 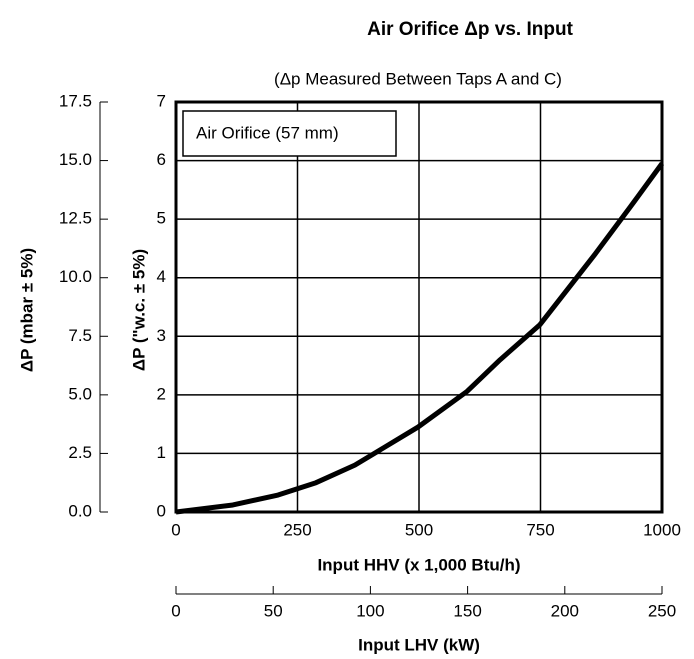 I want to click on x2-tick-label: 50, so click(x=273, y=610).